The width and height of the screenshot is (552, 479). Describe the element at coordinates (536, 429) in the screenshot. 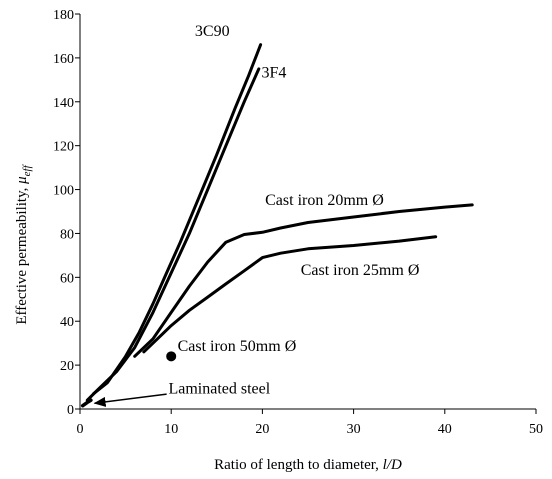

I see `x-tick-label: 50` at that location.